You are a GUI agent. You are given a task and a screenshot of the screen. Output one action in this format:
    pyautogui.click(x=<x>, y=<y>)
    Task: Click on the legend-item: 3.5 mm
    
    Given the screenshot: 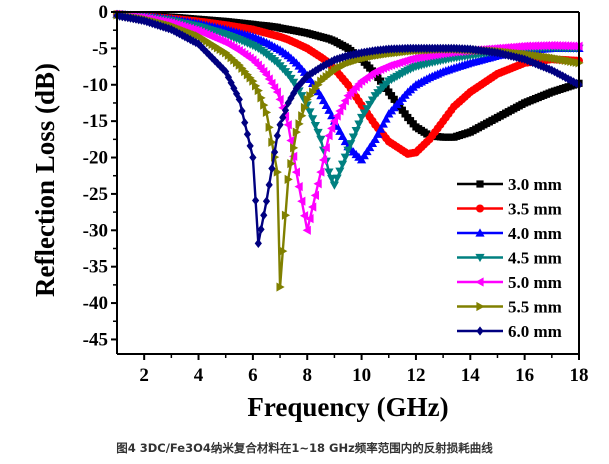 What is the action you would take?
    pyautogui.click(x=509, y=209)
    